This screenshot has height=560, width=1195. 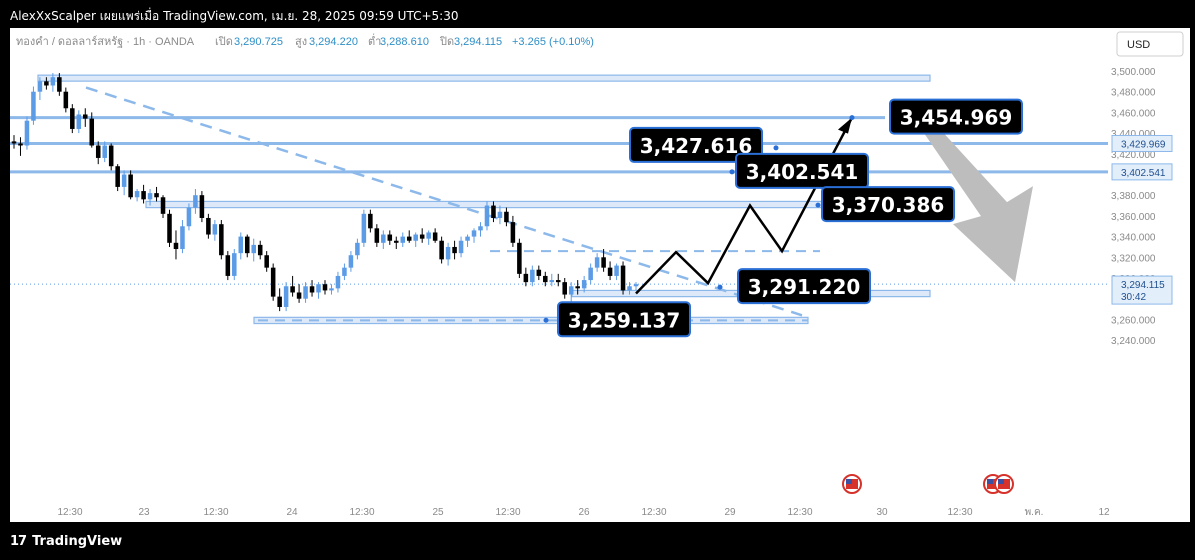 I want to click on forecast-path, so click(x=744, y=205).